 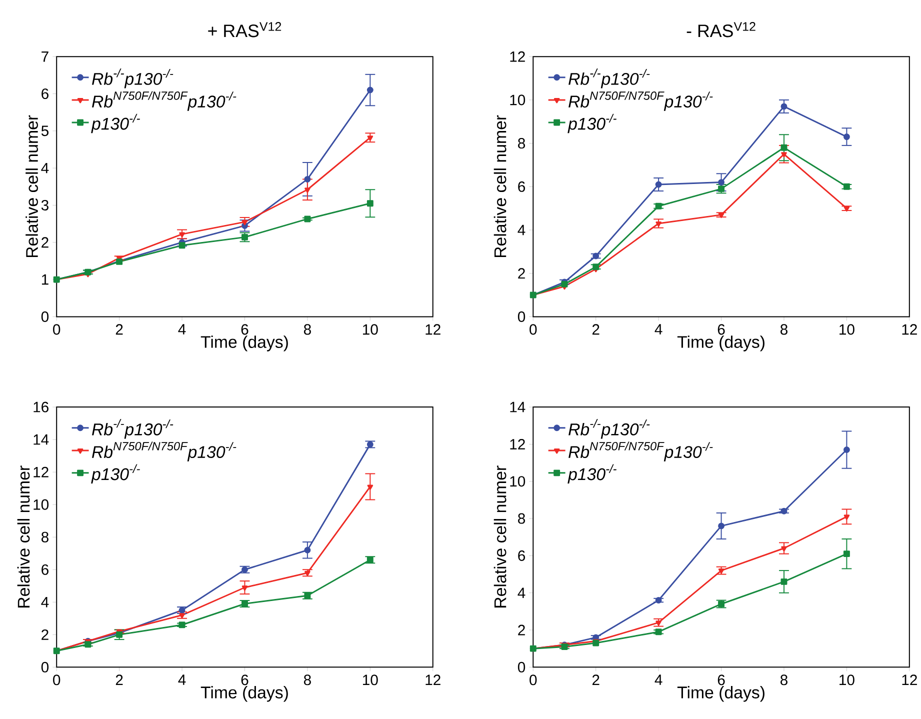 I want to click on y-tick-label: 16, so click(x=41, y=407).